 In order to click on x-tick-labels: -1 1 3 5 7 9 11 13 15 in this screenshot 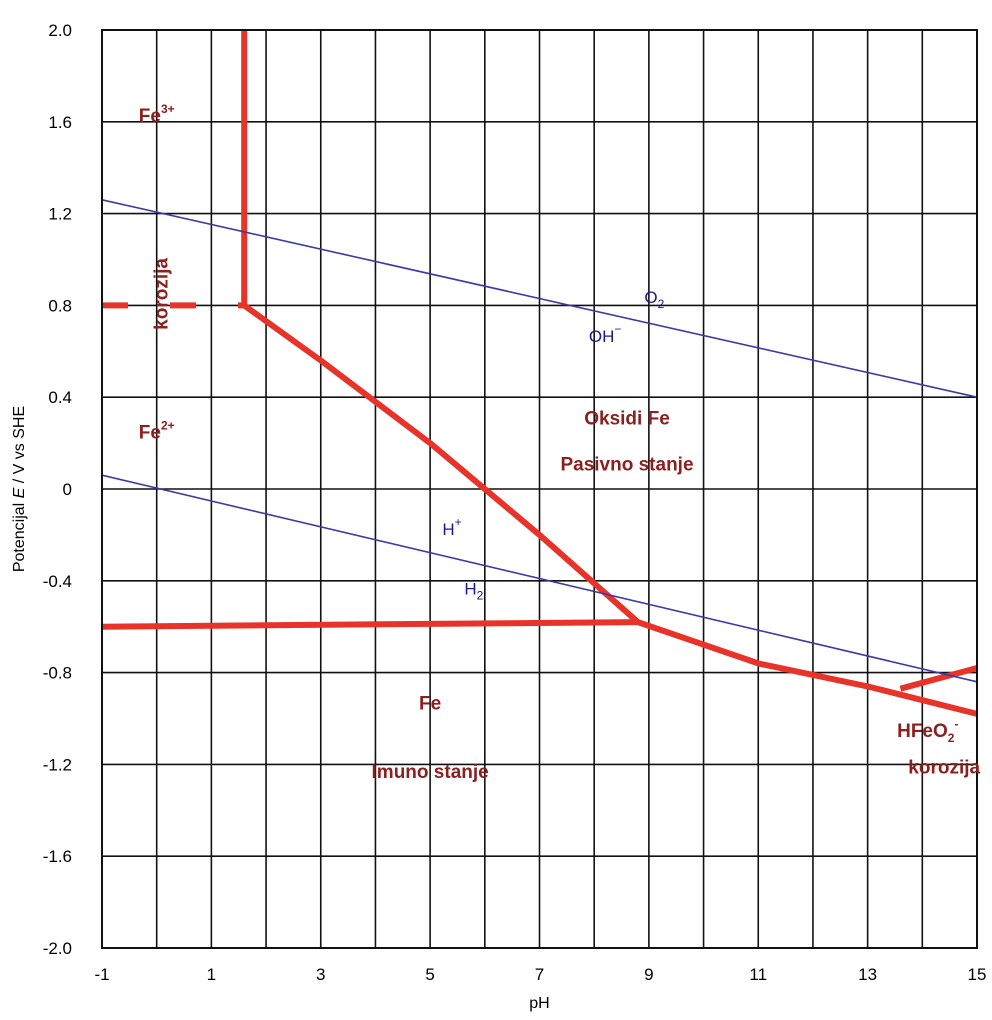, I will do `click(540, 974)`.